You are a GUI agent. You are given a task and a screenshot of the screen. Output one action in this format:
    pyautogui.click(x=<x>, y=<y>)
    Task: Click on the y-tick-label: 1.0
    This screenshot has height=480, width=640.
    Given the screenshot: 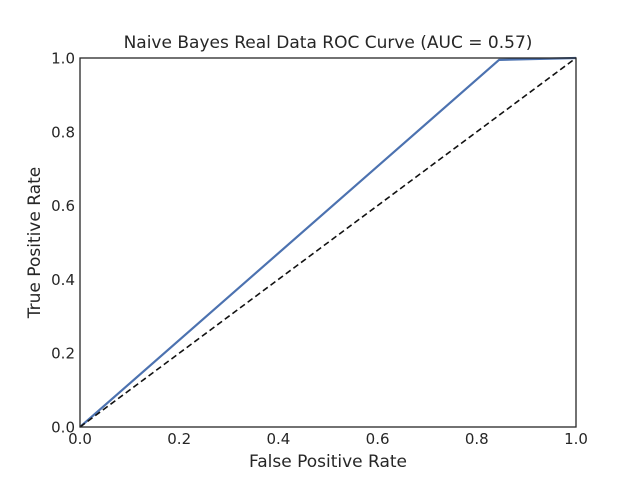 What is the action you would take?
    pyautogui.click(x=63, y=59)
    